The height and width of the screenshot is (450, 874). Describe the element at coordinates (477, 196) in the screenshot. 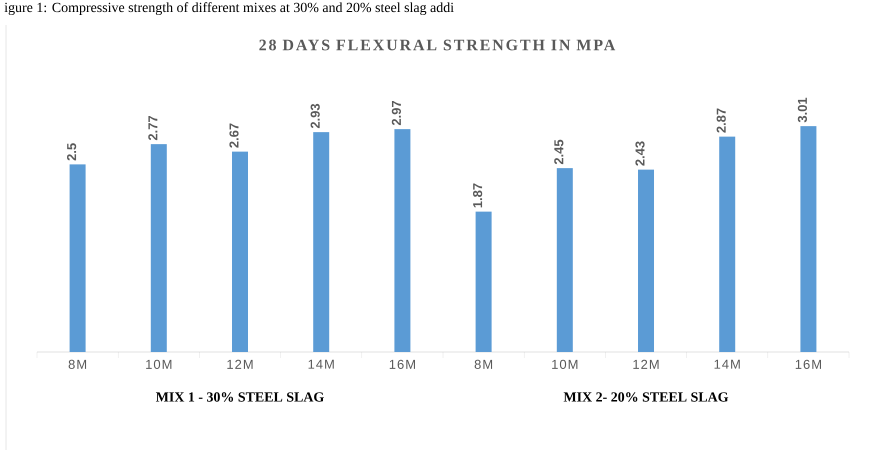

I see `data-label: 1.87` at that location.